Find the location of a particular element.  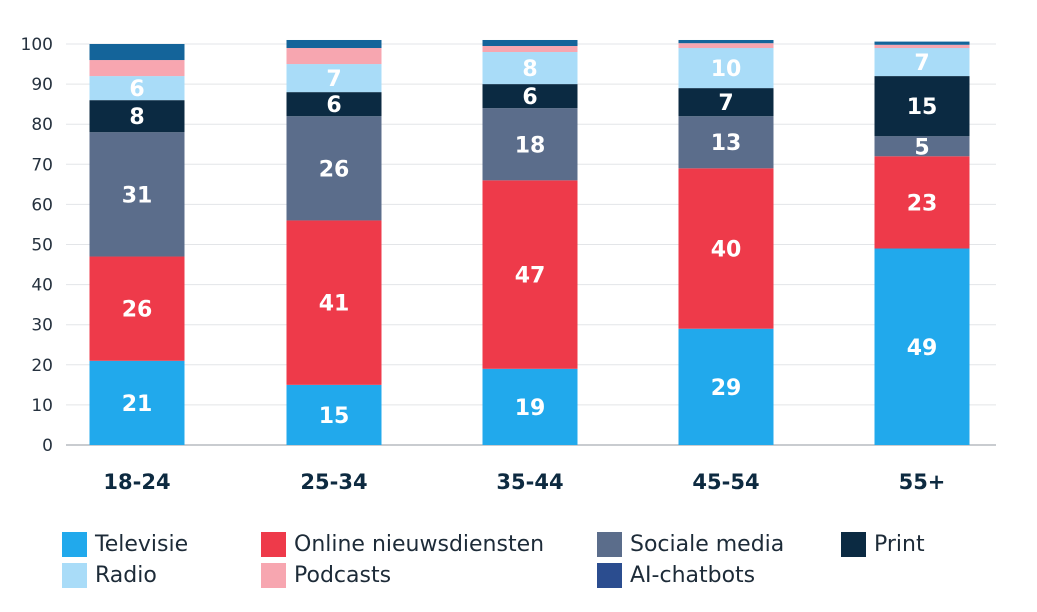

x-category-label: 45-54 is located at coordinates (725, 482).